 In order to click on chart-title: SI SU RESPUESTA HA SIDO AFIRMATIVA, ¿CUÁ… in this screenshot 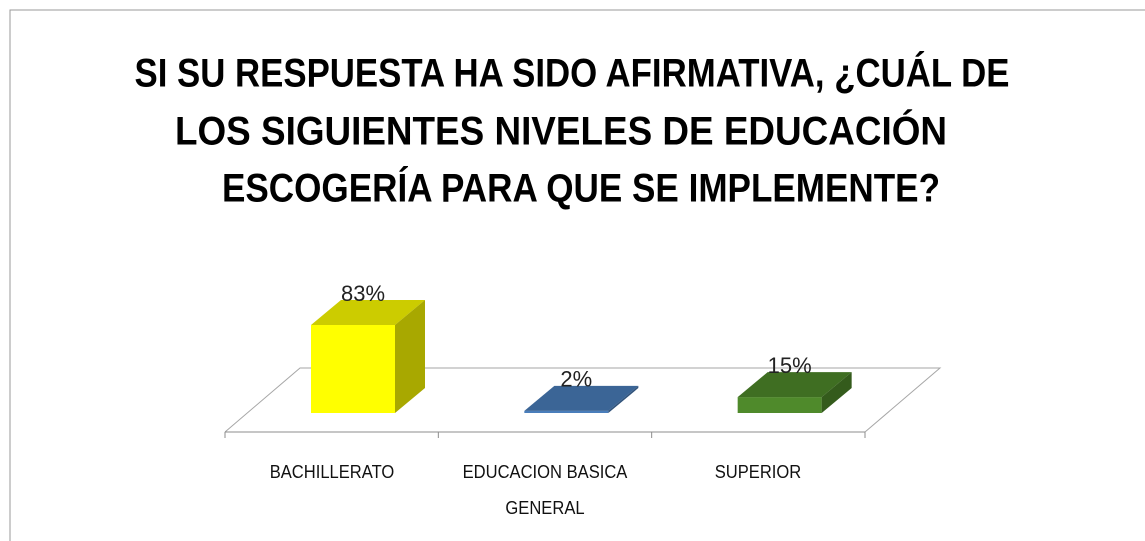, I will do `click(572, 73)`.